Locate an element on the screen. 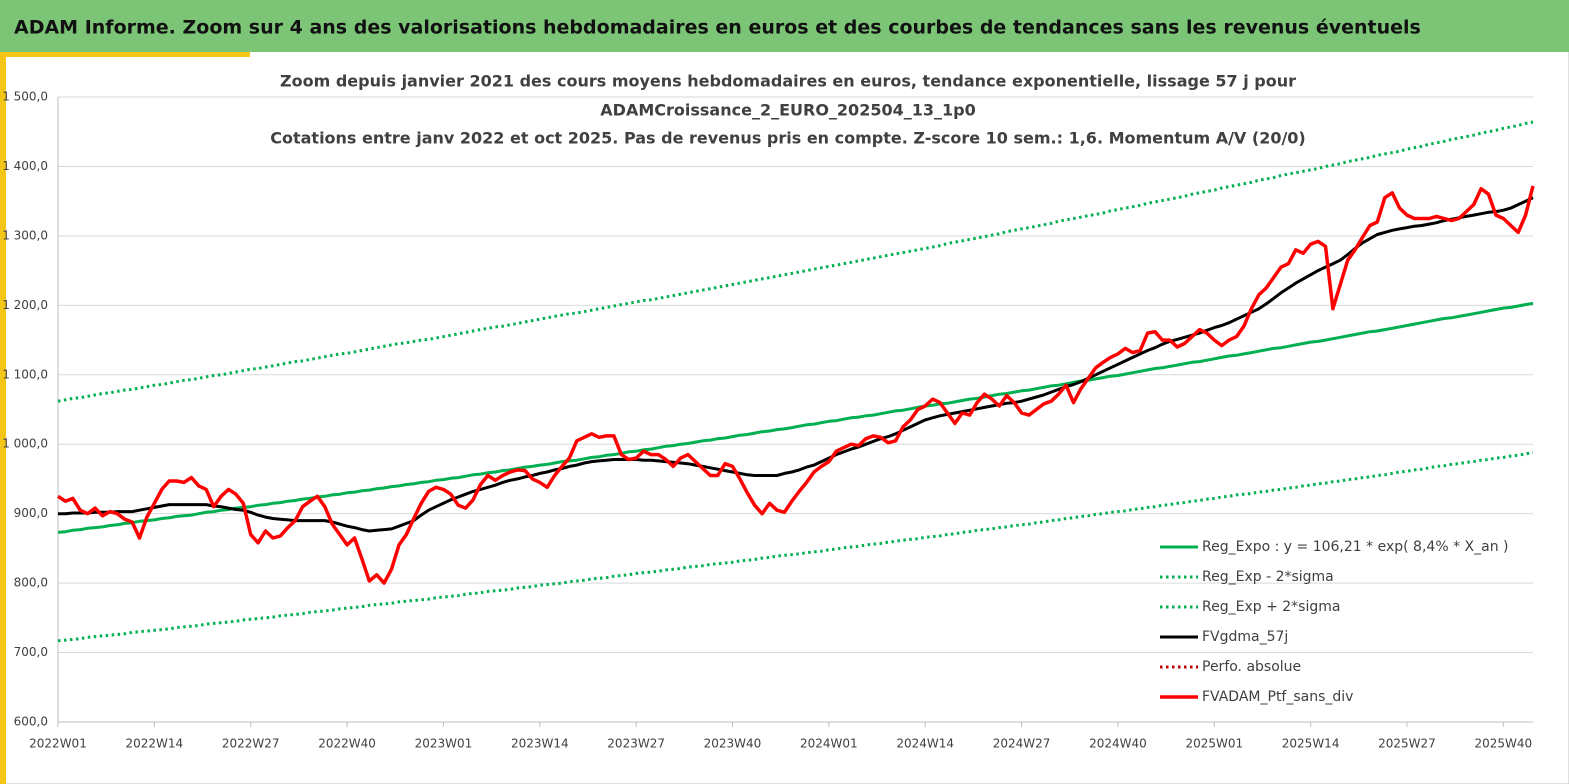 Image resolution: width=1569 pixels, height=784 pixels. x-tick-label: 2025W01 is located at coordinates (1214, 744).